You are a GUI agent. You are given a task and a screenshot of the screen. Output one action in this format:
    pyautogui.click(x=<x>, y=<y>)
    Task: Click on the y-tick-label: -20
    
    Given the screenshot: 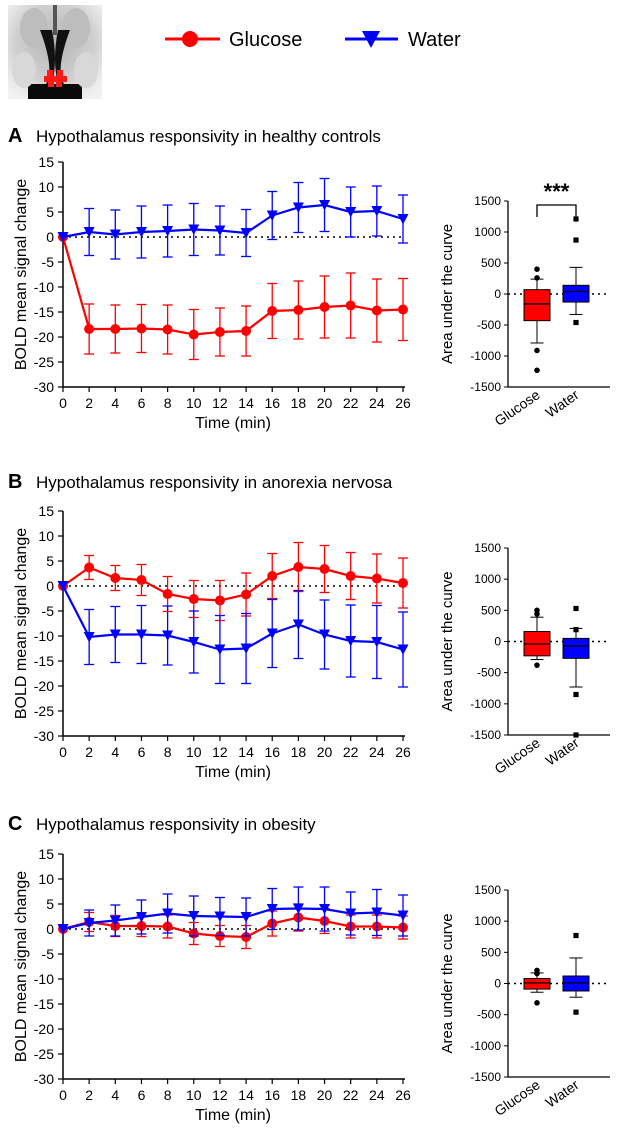 What is the action you would take?
    pyautogui.click(x=44, y=1029)
    